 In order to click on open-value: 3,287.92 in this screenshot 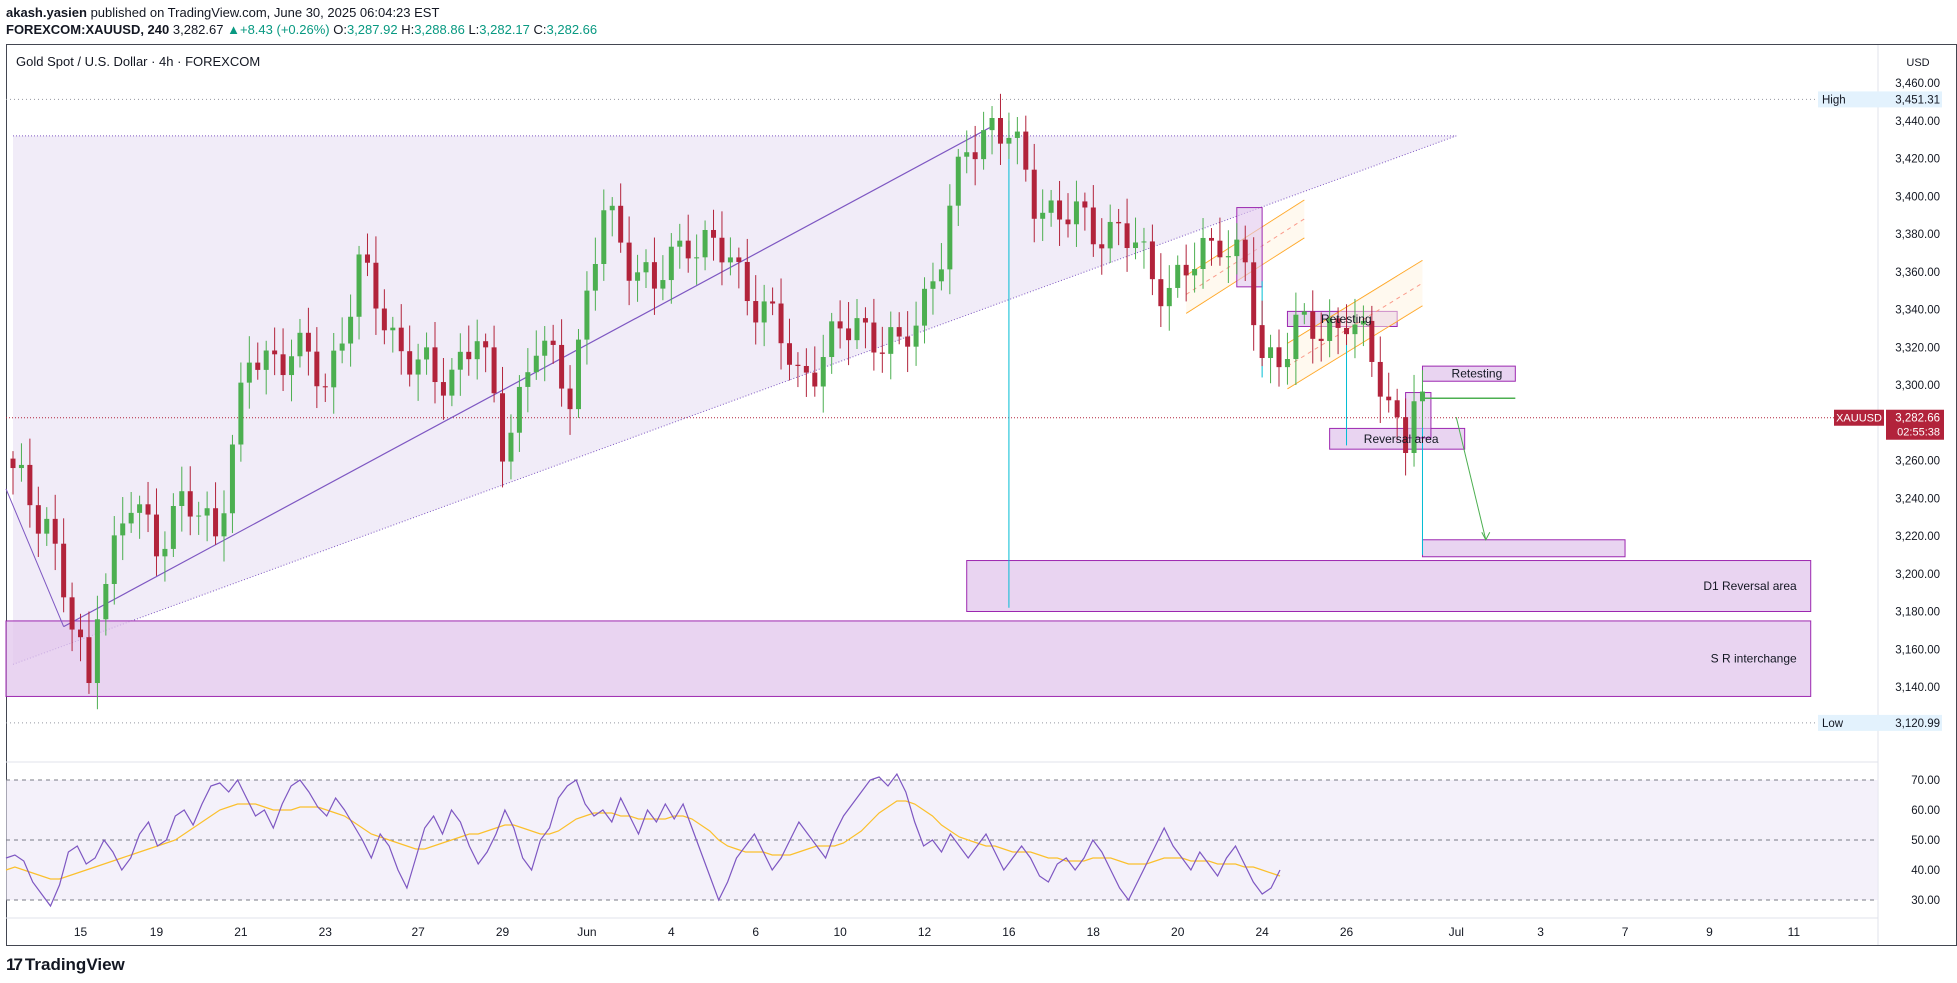, I will do `click(372, 29)`.